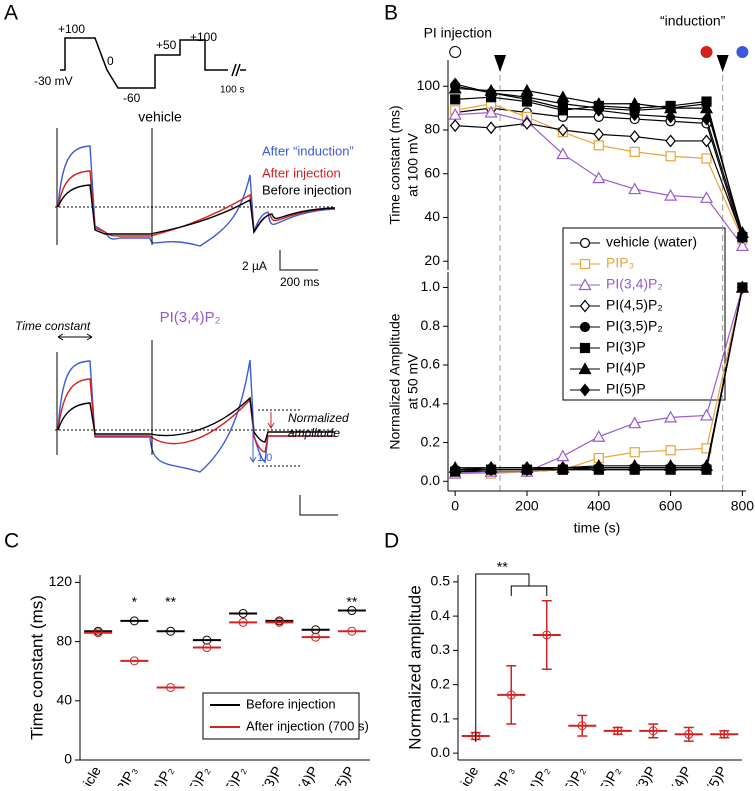 The height and width of the screenshot is (791, 755). I want to click on y-tick-label: 0.1, so click(441, 718).